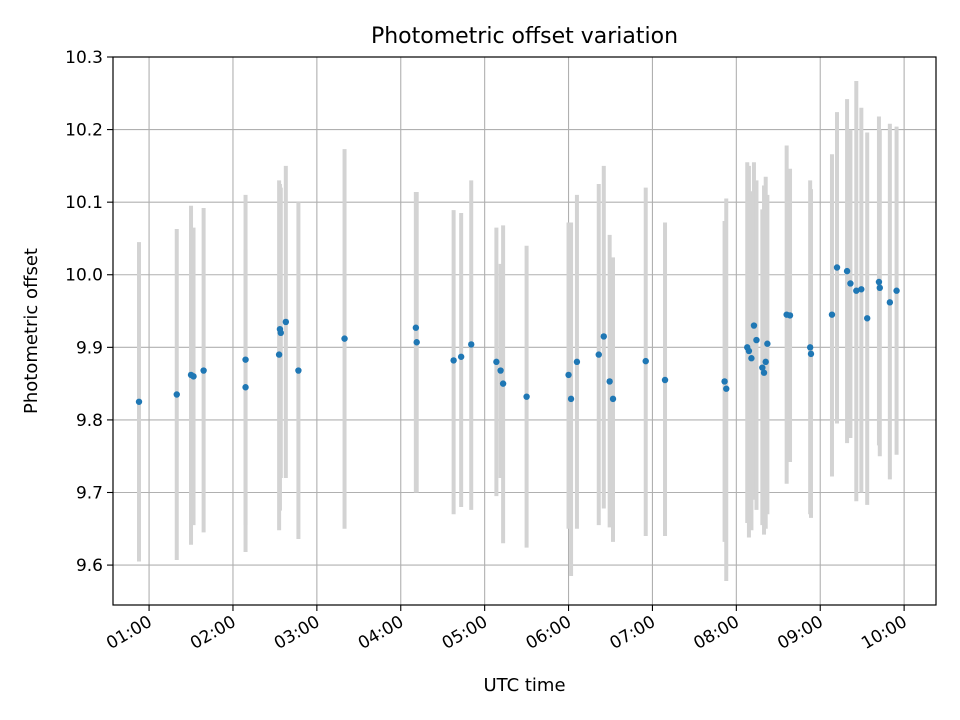  I want to click on x-axis-label: UTC time, so click(524, 685).